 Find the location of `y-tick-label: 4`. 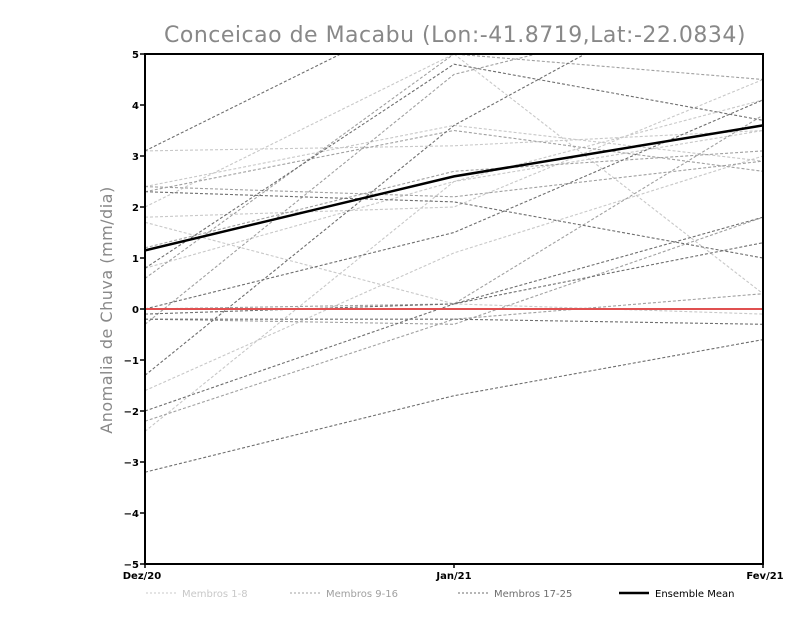

y-tick-label: 4 is located at coordinates (135, 106).